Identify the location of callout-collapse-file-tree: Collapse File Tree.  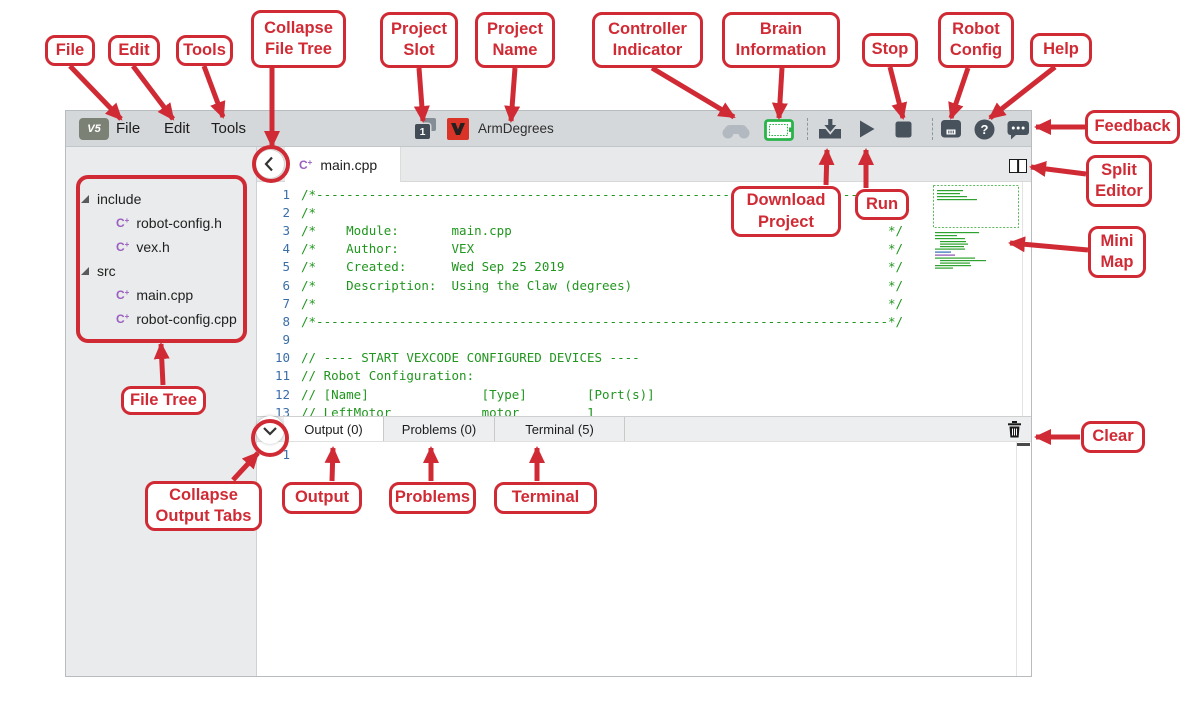
(298, 39).